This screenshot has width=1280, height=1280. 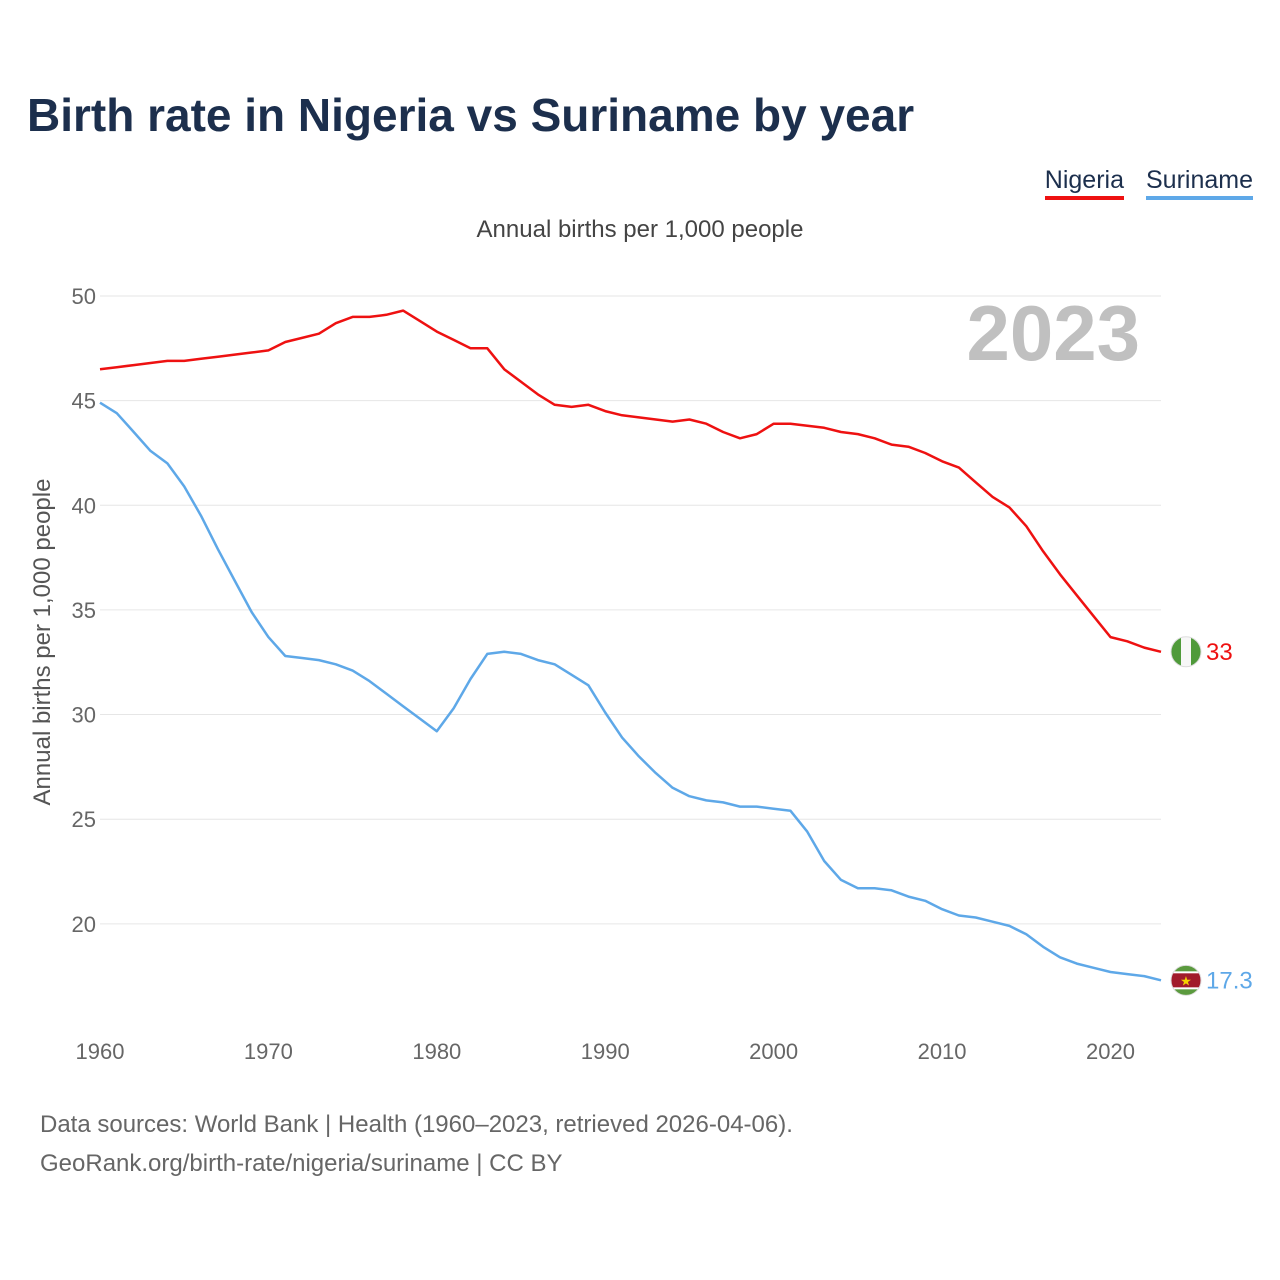 What do you see at coordinates (773, 1051) in the screenshot?
I see `x-tick-label-2000: 2000` at bounding box center [773, 1051].